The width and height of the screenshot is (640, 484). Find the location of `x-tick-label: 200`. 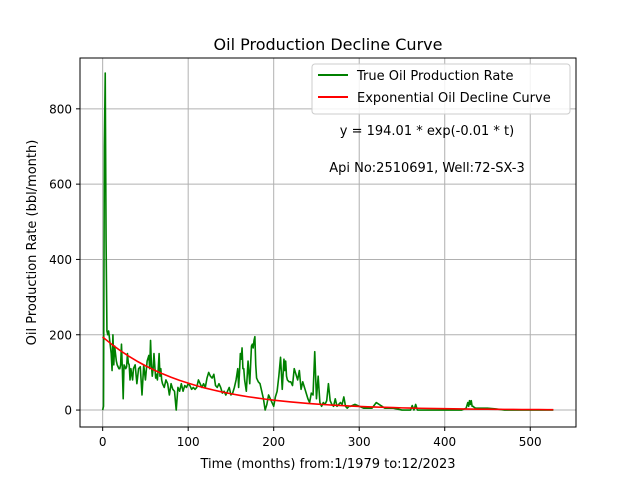

x-tick-label: 200 is located at coordinates (273, 442).